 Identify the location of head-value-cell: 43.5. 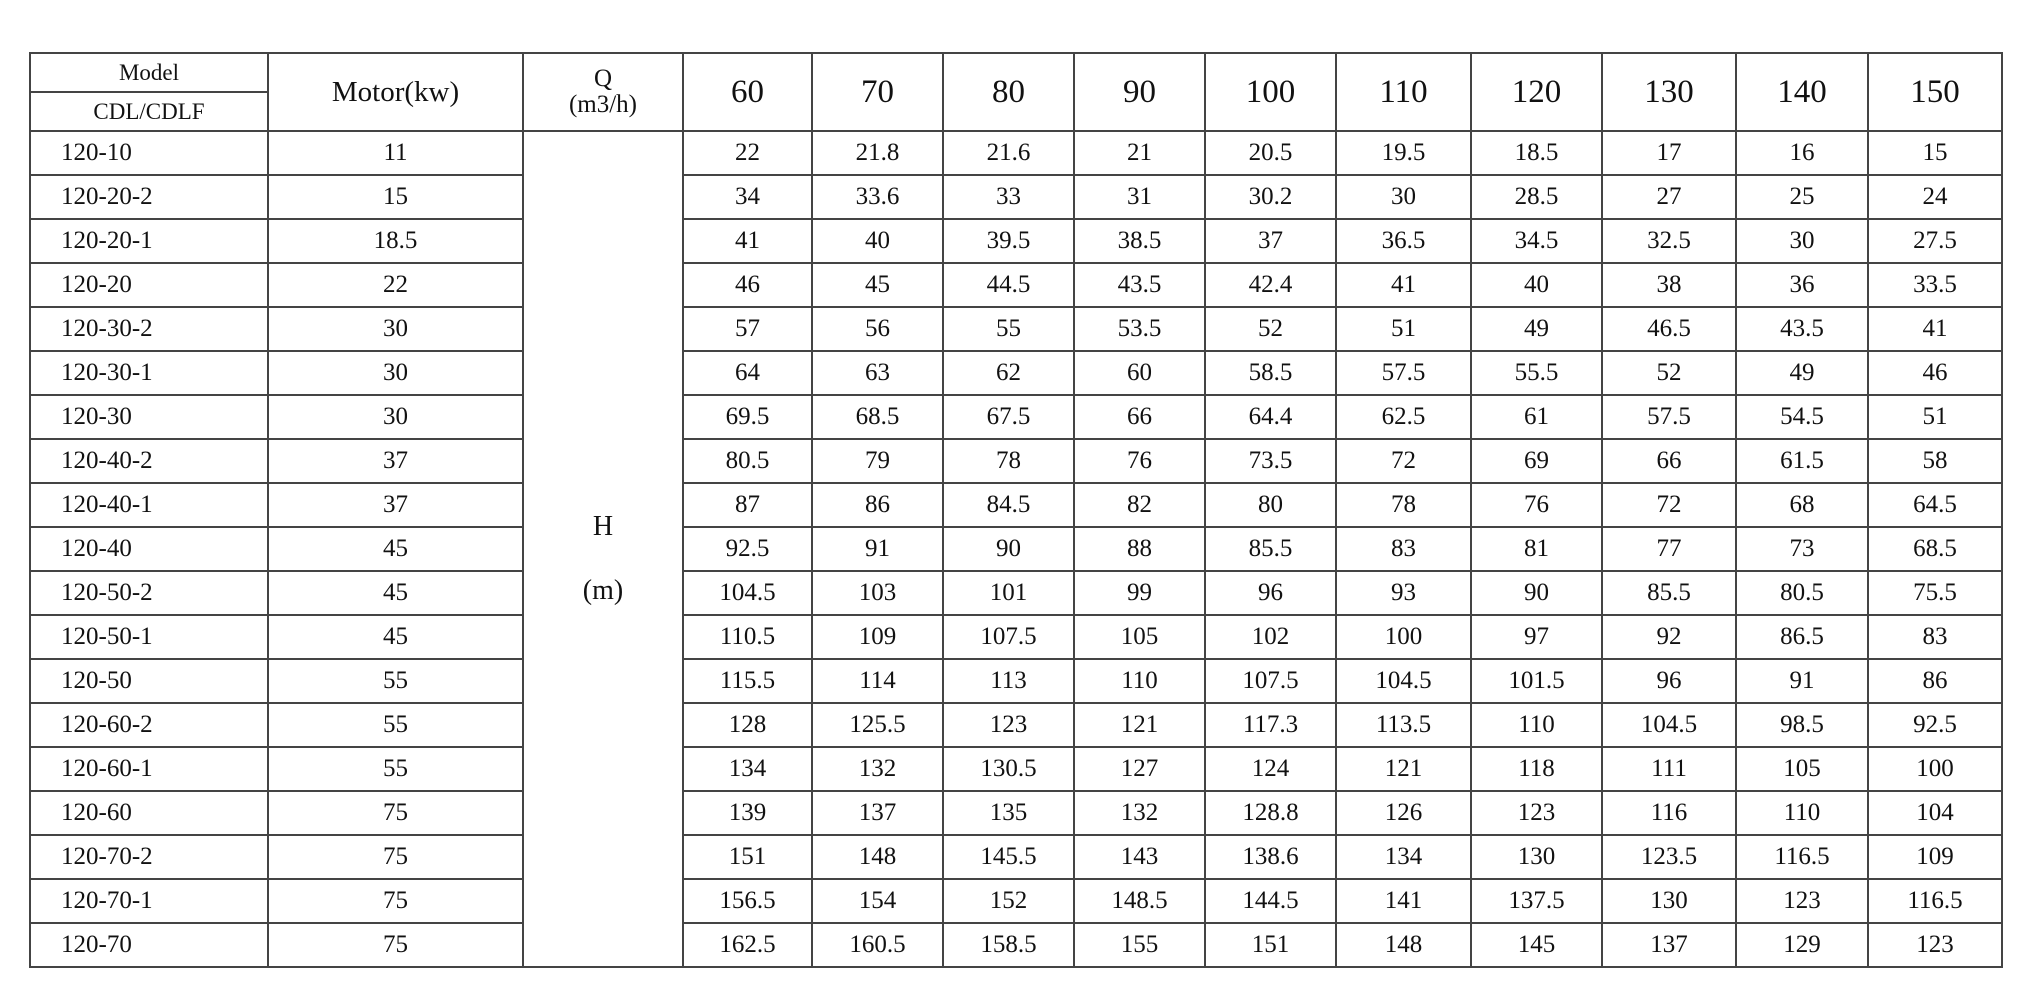
(1802, 329).